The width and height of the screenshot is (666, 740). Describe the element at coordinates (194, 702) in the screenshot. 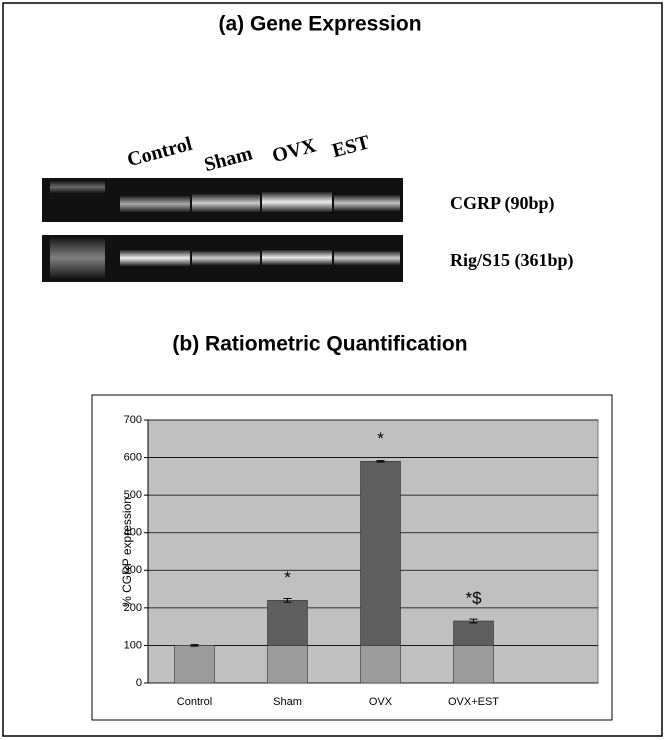

I see `x-tick-label: Control` at that location.